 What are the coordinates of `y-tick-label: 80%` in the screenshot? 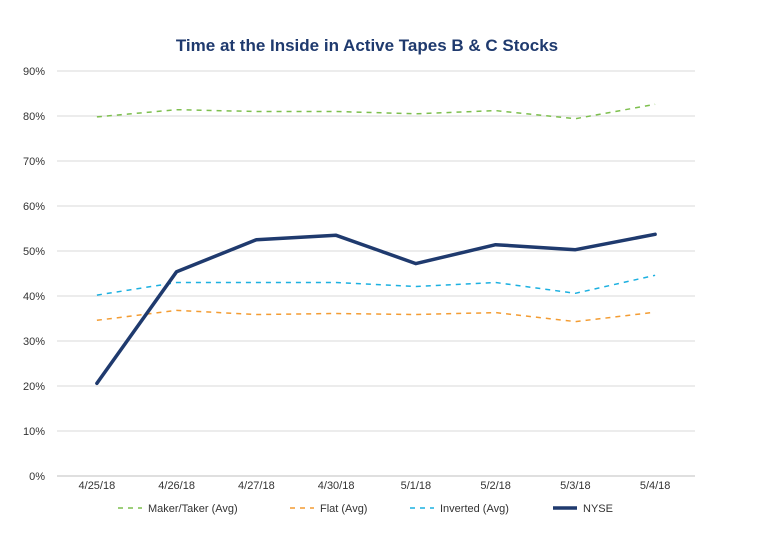 It's located at (34, 117).